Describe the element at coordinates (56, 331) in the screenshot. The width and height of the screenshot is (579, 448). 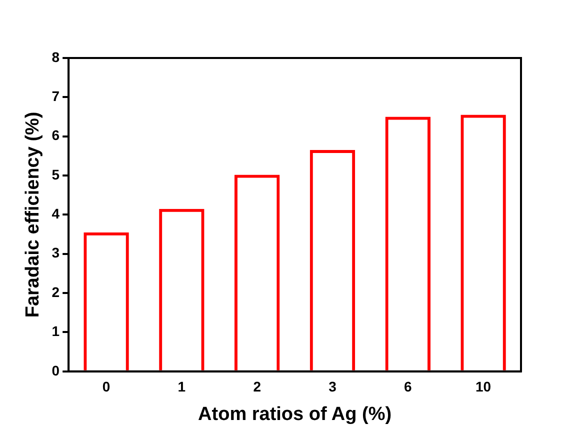
I see `y-tick-label: 1` at that location.